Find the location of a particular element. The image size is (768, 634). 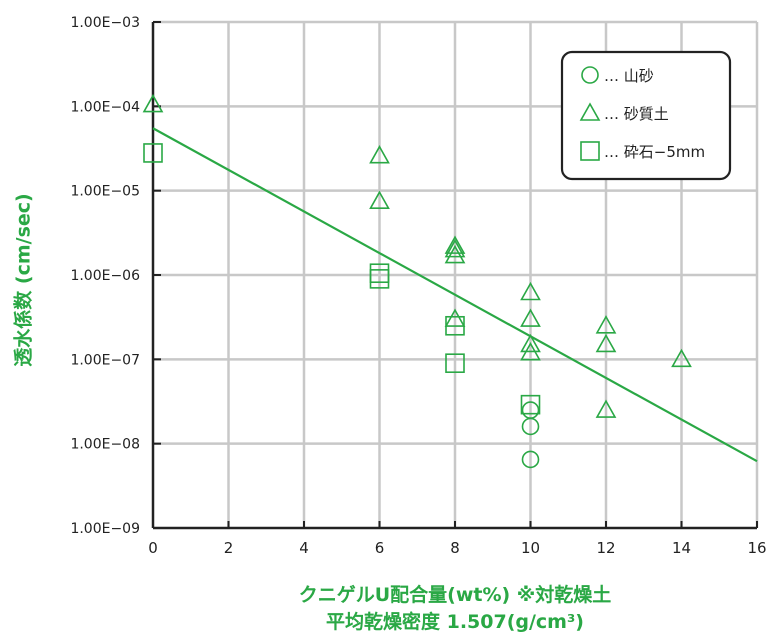

legend-label: … 砕石−5mm is located at coordinates (654, 152).